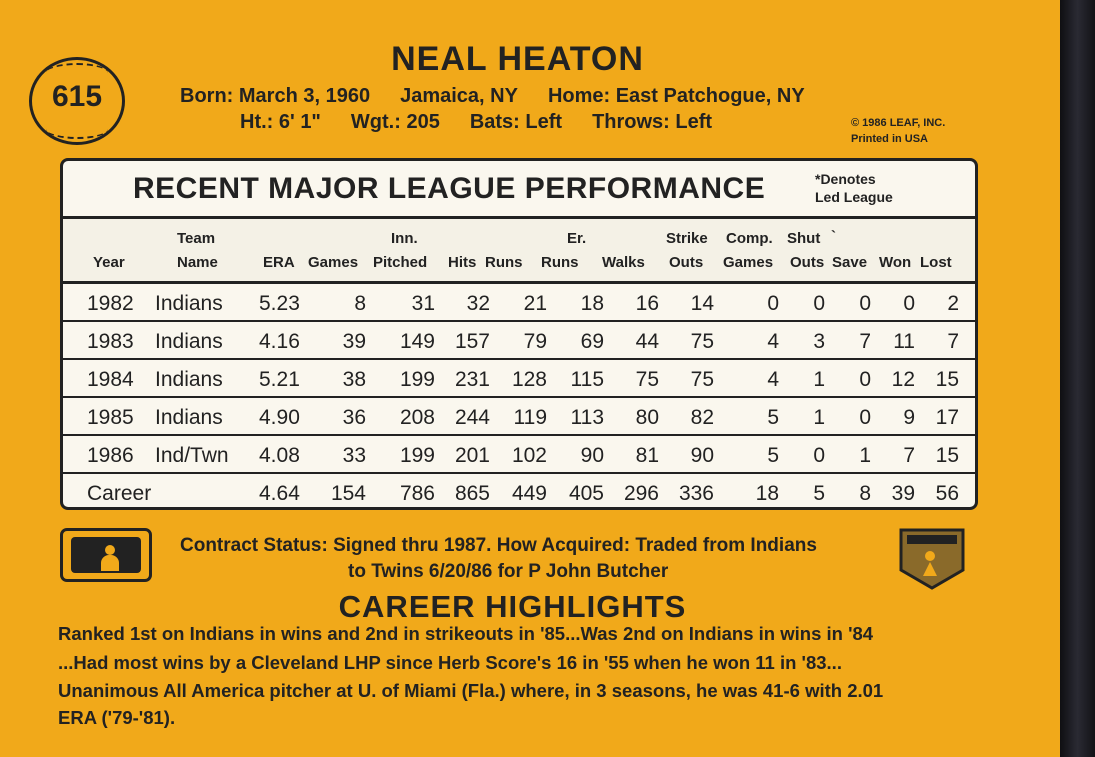 This screenshot has height=757, width=1095. I want to click on cell-lost: 7, so click(953, 341).